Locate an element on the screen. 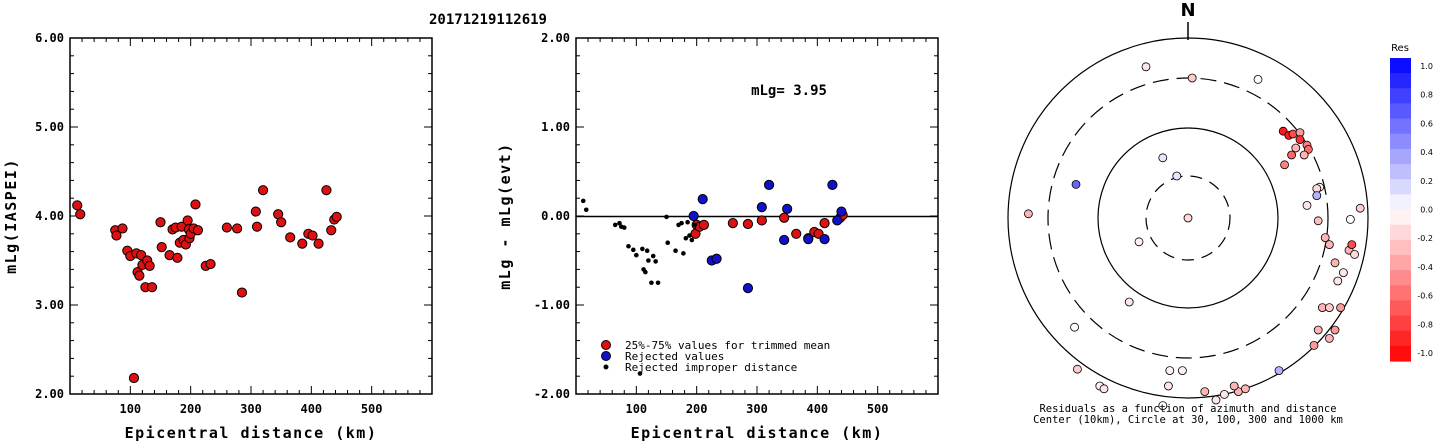  plot1-xtick-label: 400 is located at coordinates (311, 409).